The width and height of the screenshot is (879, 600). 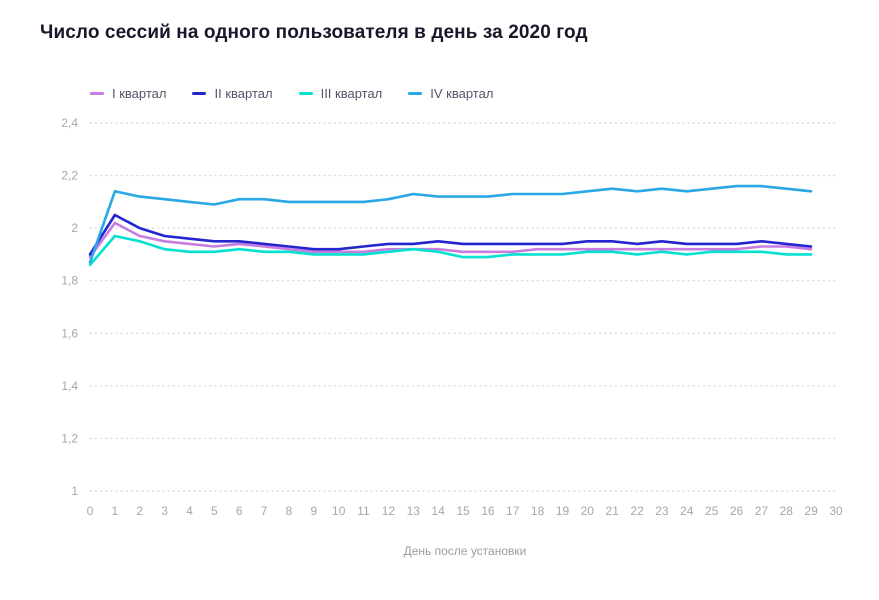 I want to click on legend-item-q3: III квартал, so click(x=340, y=93).